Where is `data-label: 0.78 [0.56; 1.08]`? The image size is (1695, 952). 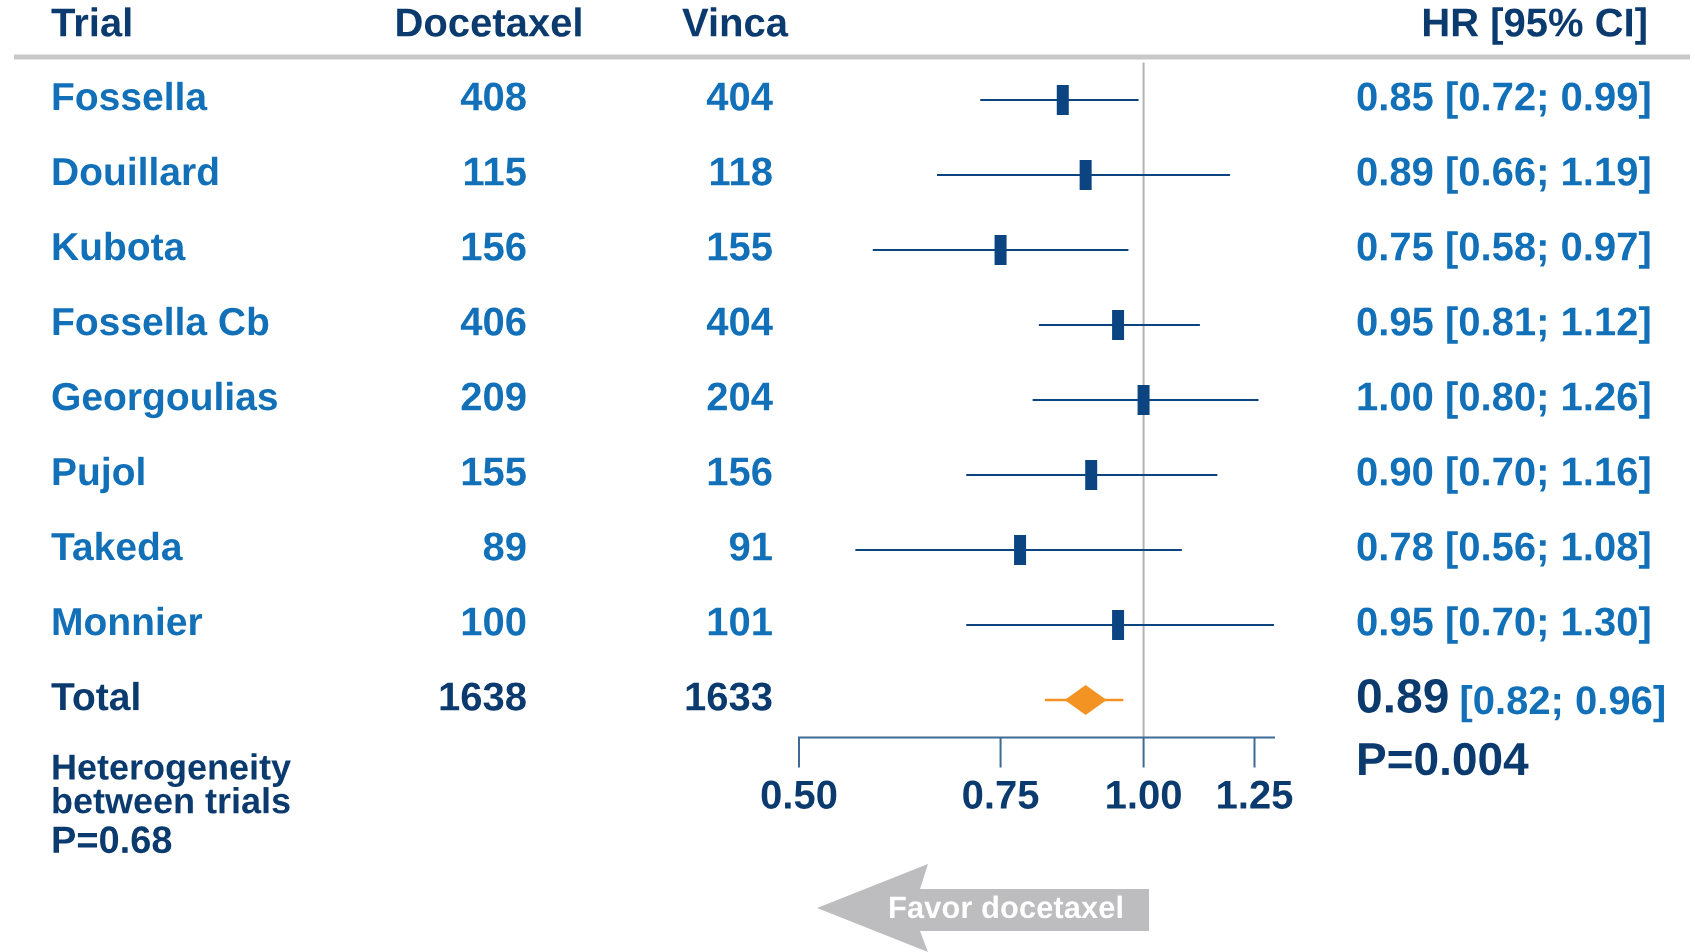 data-label: 0.78 [0.56; 1.08] is located at coordinates (1503, 550).